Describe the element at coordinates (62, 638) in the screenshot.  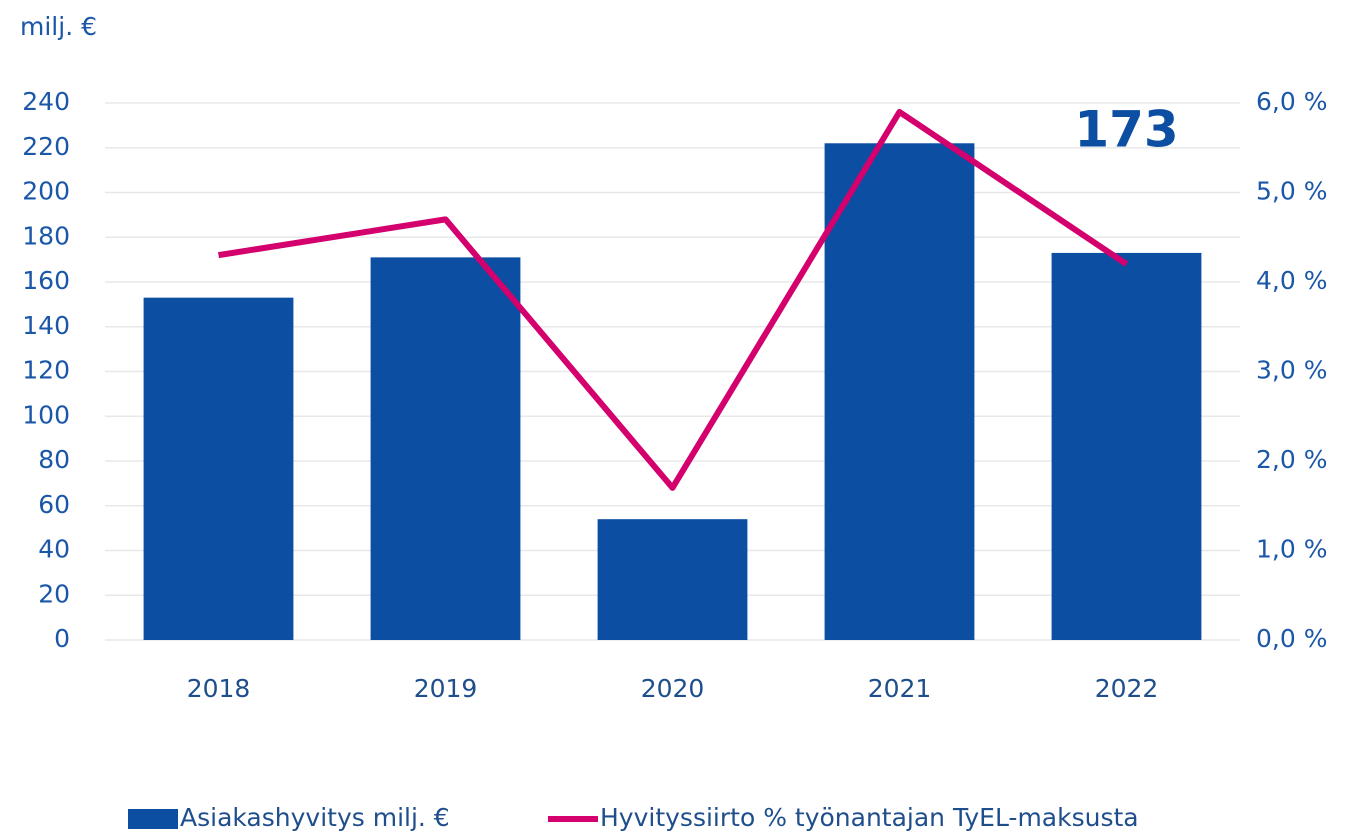
I see `y-tick-label: 0` at that location.